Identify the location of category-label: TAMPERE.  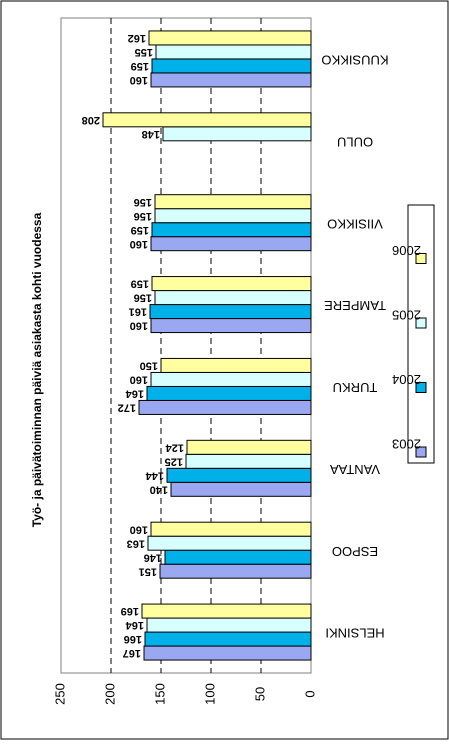
(355, 305).